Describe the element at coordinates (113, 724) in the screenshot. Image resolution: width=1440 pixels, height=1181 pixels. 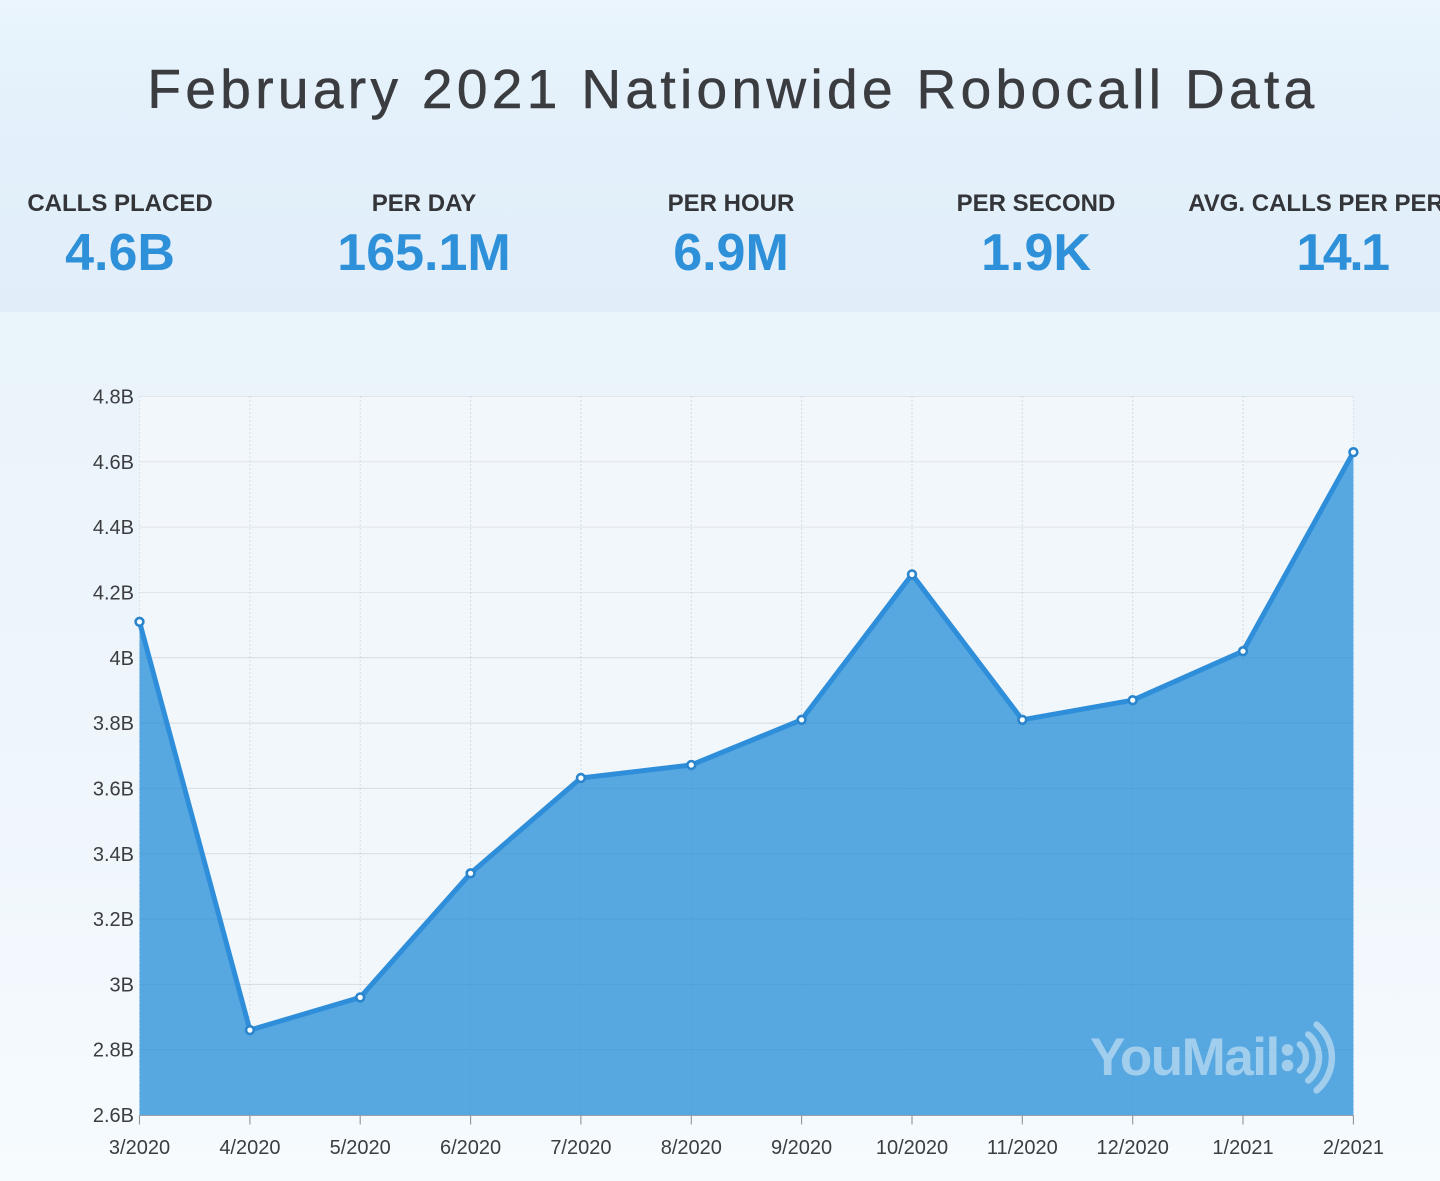
I see `svg-text: 3.8B` at that location.